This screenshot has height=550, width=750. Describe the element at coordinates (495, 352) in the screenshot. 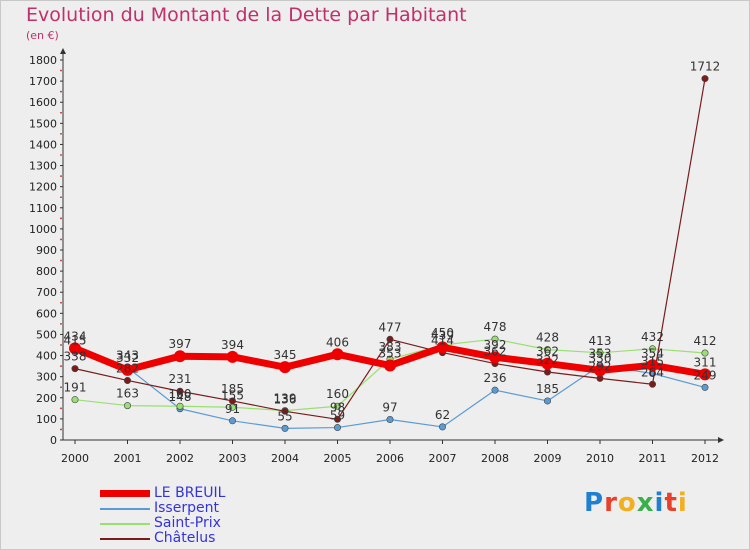

I see `data-label: 362` at that location.